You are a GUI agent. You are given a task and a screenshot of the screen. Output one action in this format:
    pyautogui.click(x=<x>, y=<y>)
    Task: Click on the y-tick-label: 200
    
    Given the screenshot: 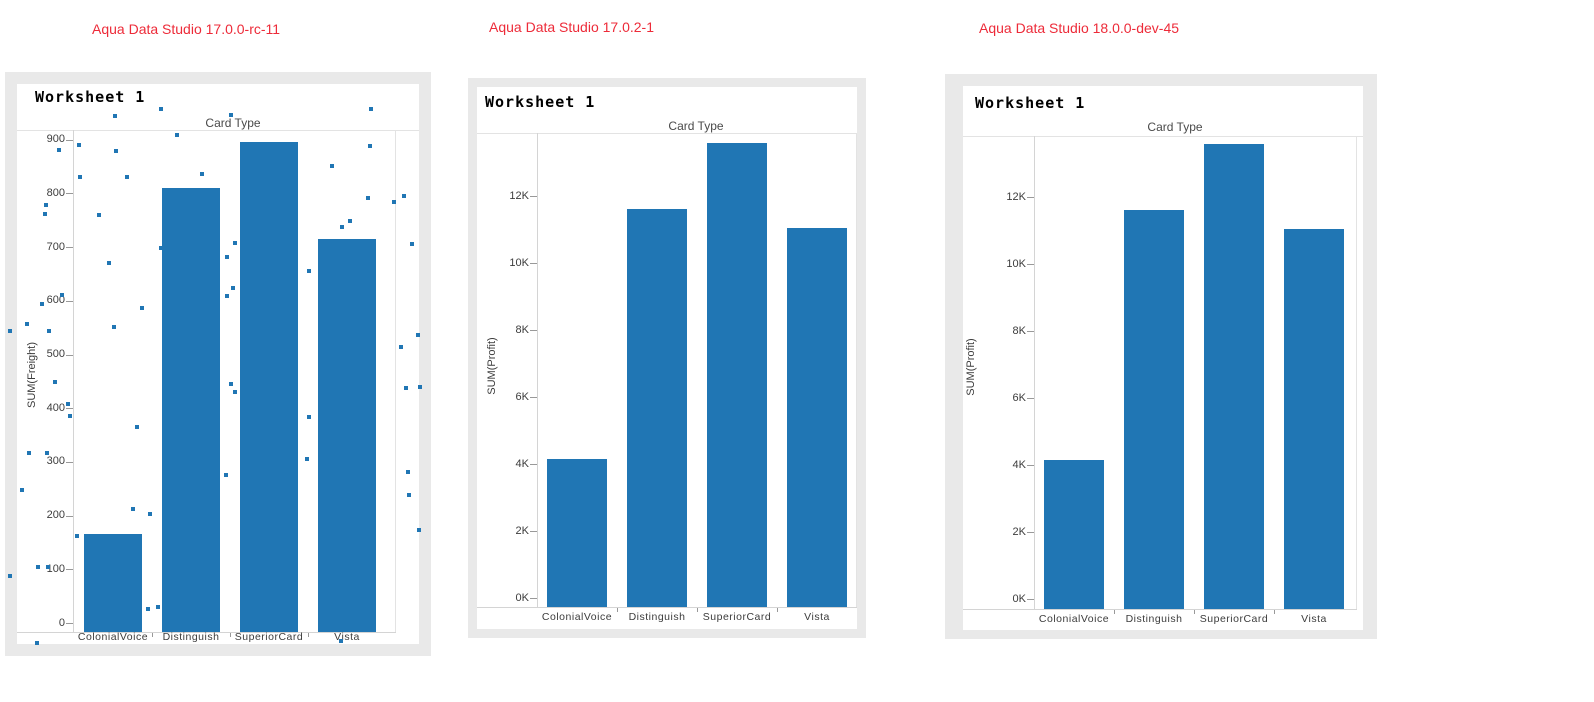 What is the action you would take?
    pyautogui.click(x=55, y=515)
    